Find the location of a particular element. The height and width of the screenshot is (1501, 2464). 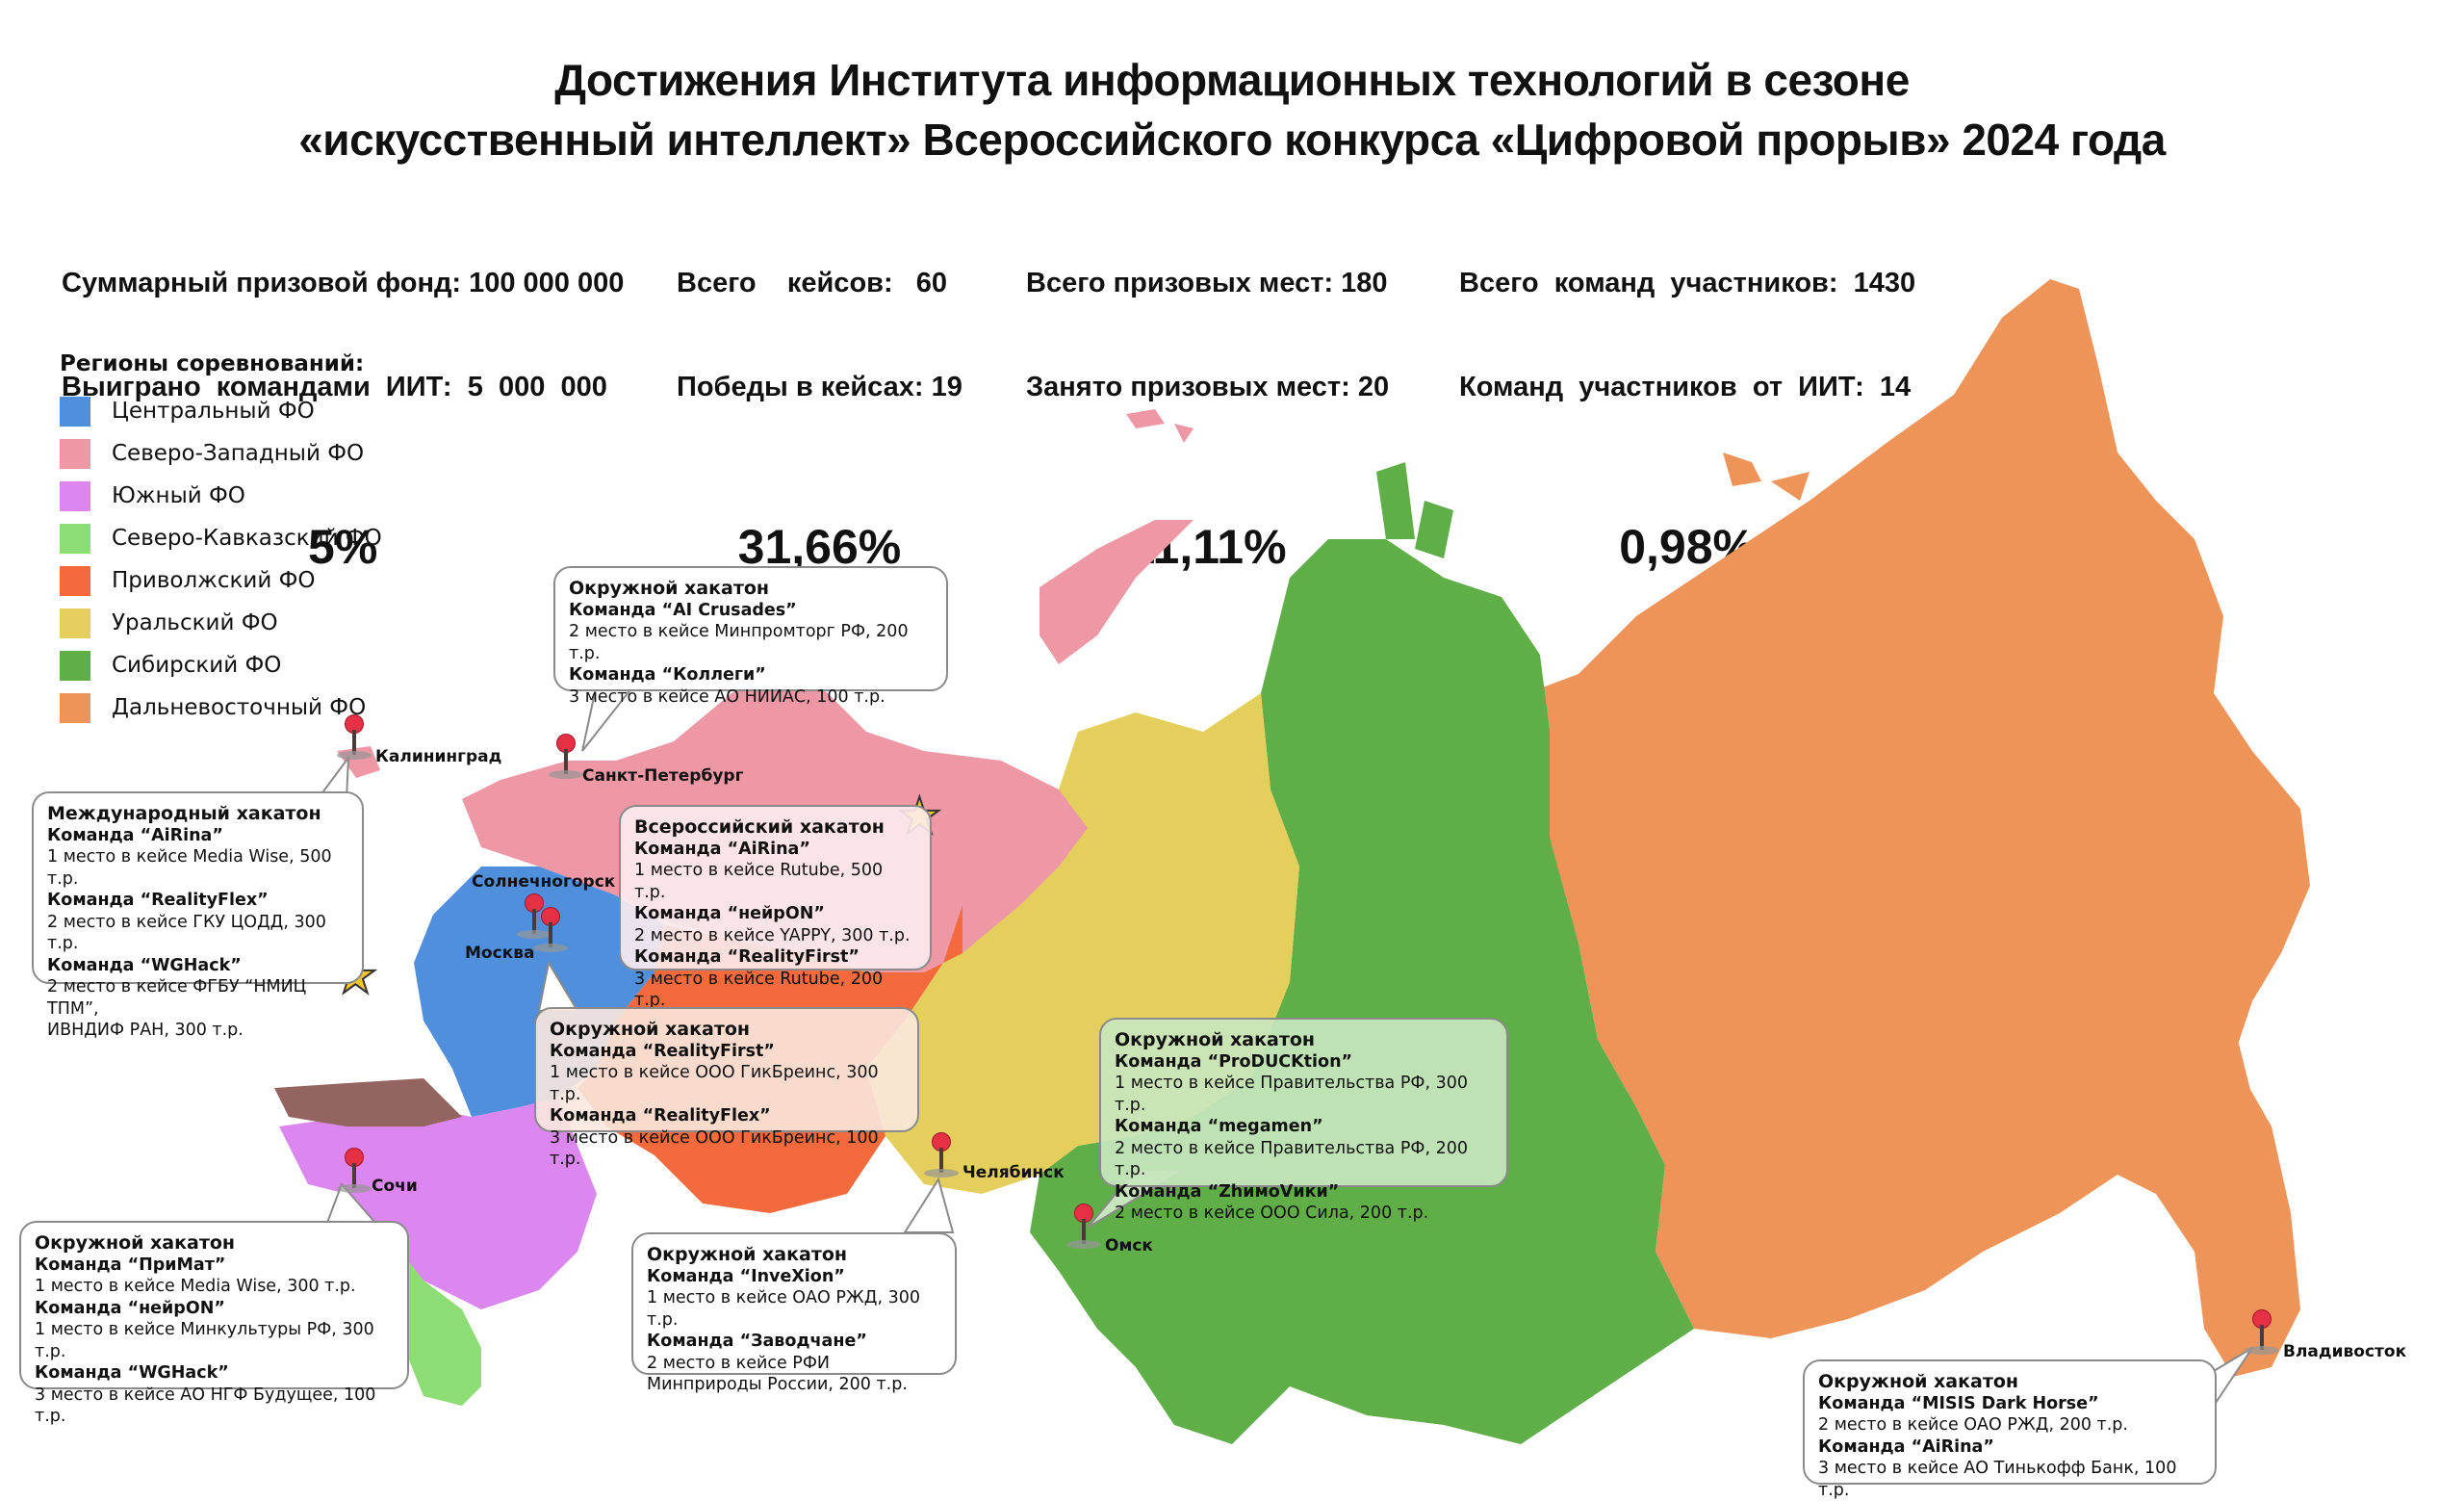

city-label-chelyabinsk: Челябинск is located at coordinates (1013, 1172).